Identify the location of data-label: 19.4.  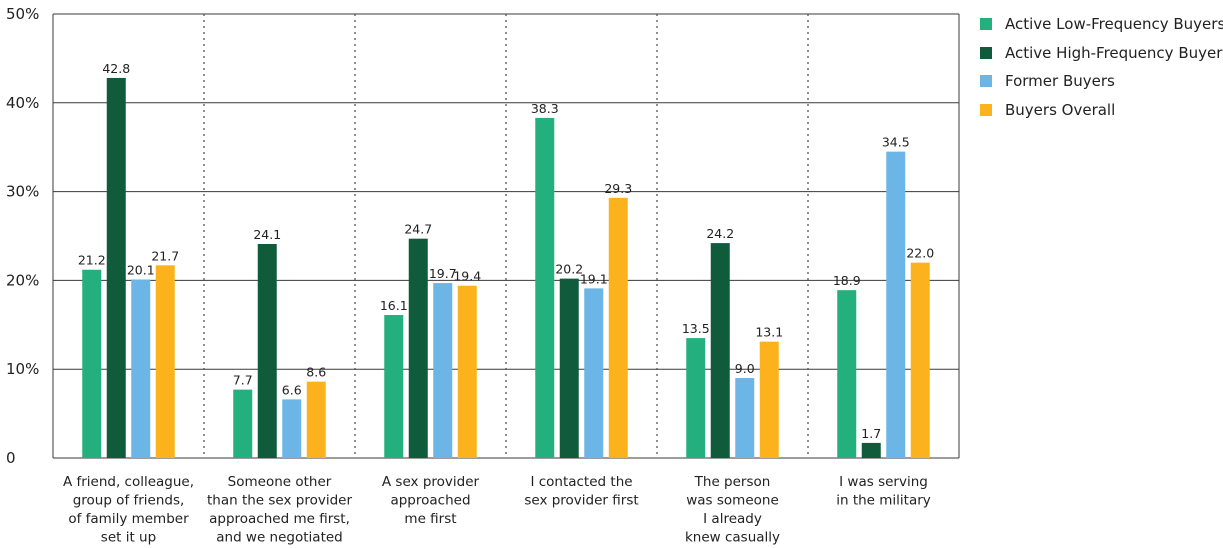
(467, 276).